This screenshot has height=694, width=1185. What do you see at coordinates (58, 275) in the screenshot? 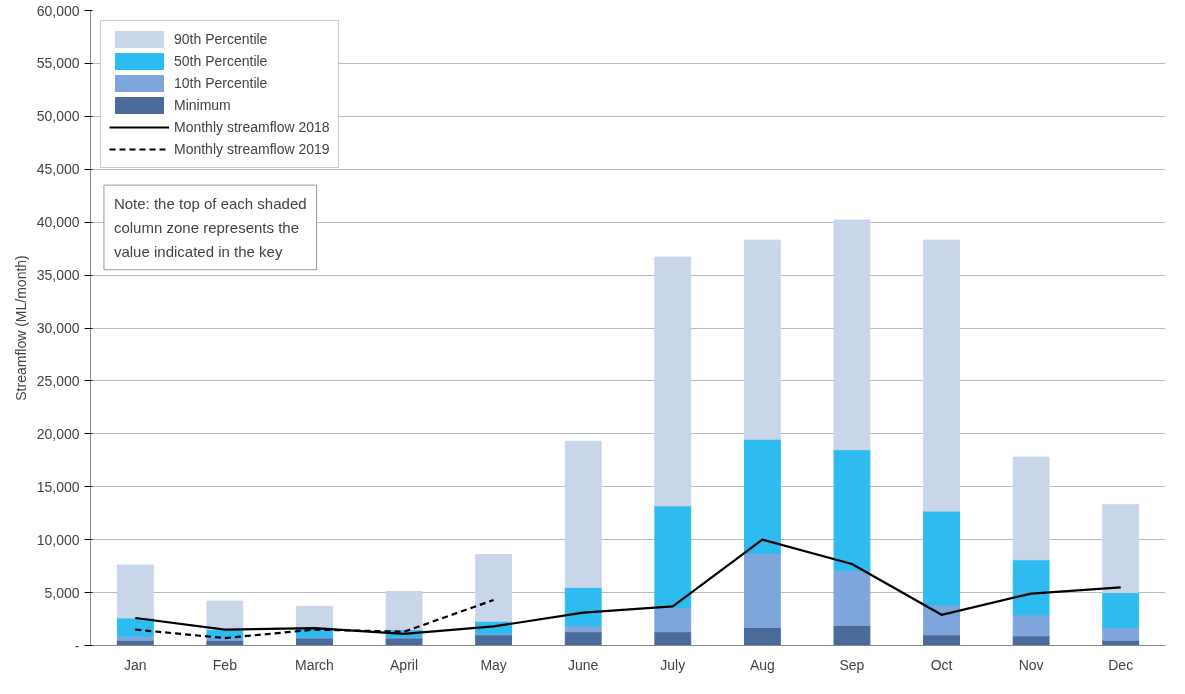
I see `y-tick-label: 35,000` at bounding box center [58, 275].